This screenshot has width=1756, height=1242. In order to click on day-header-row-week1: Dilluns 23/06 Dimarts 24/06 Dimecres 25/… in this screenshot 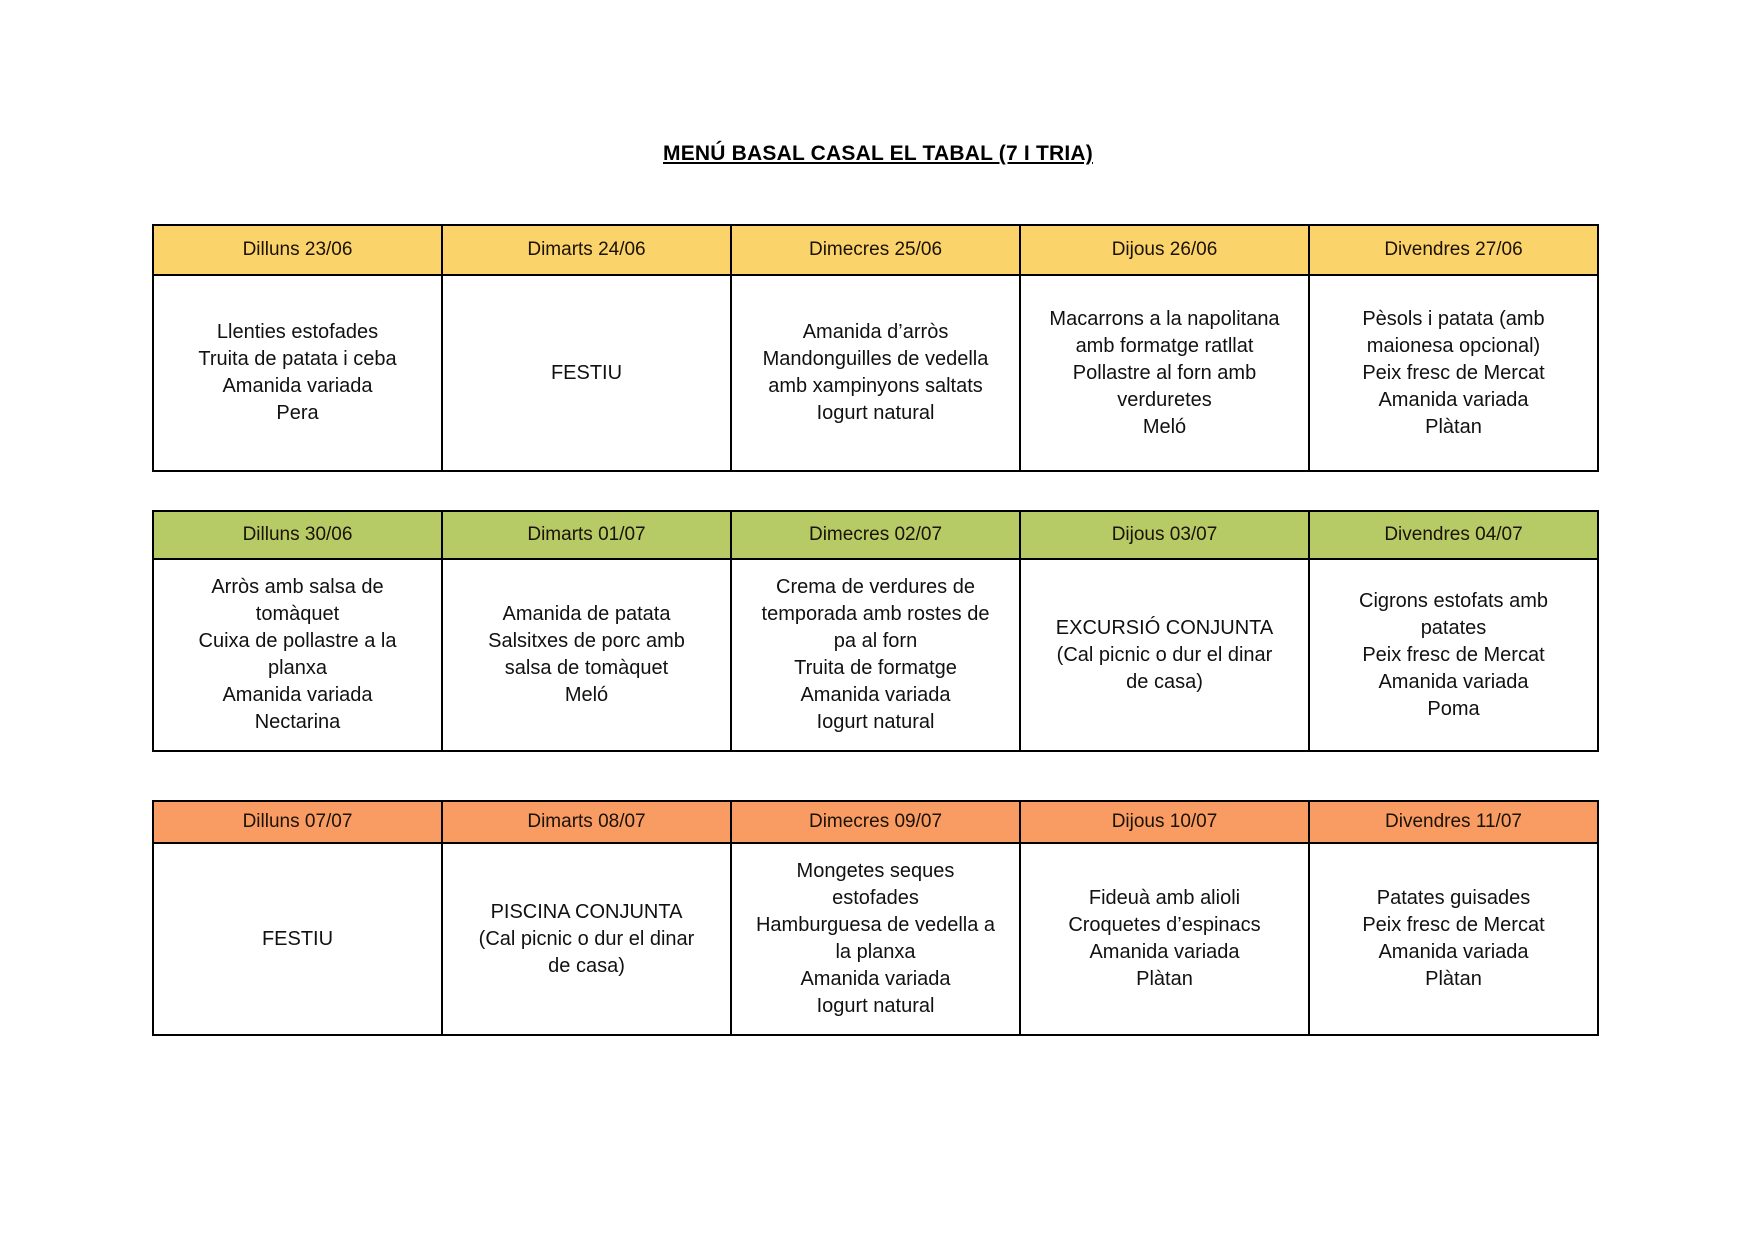, I will do `click(875, 250)`.